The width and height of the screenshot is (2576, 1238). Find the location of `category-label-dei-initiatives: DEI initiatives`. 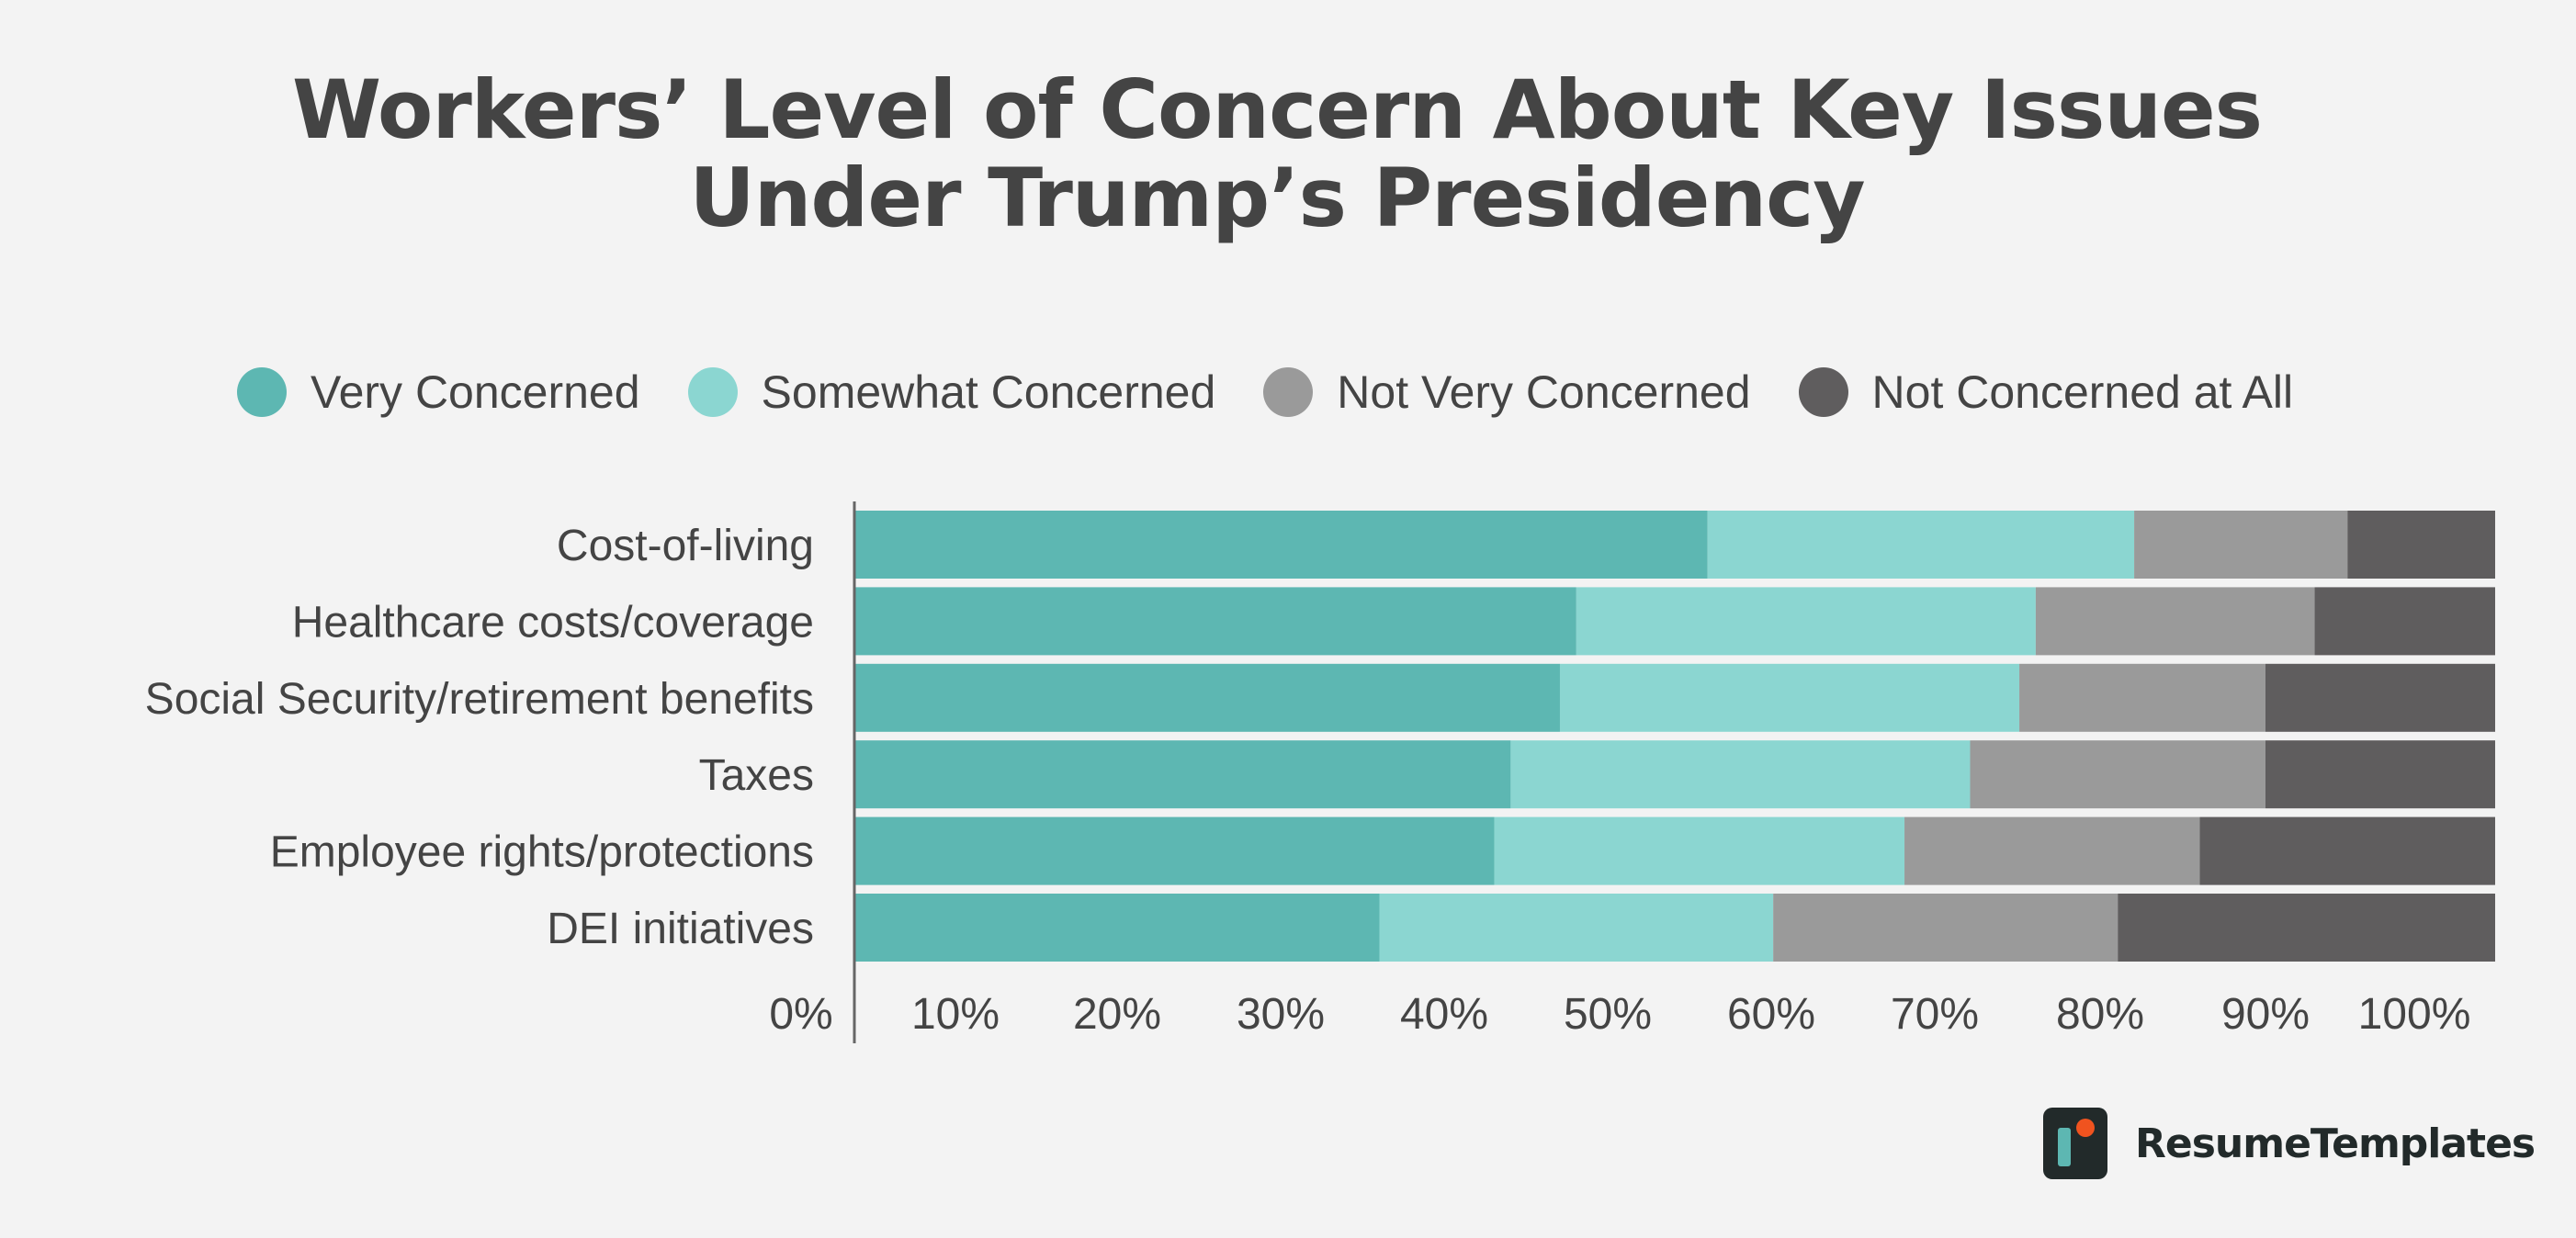

category-label-dei-initiatives: DEI initiatives is located at coordinates (680, 929).